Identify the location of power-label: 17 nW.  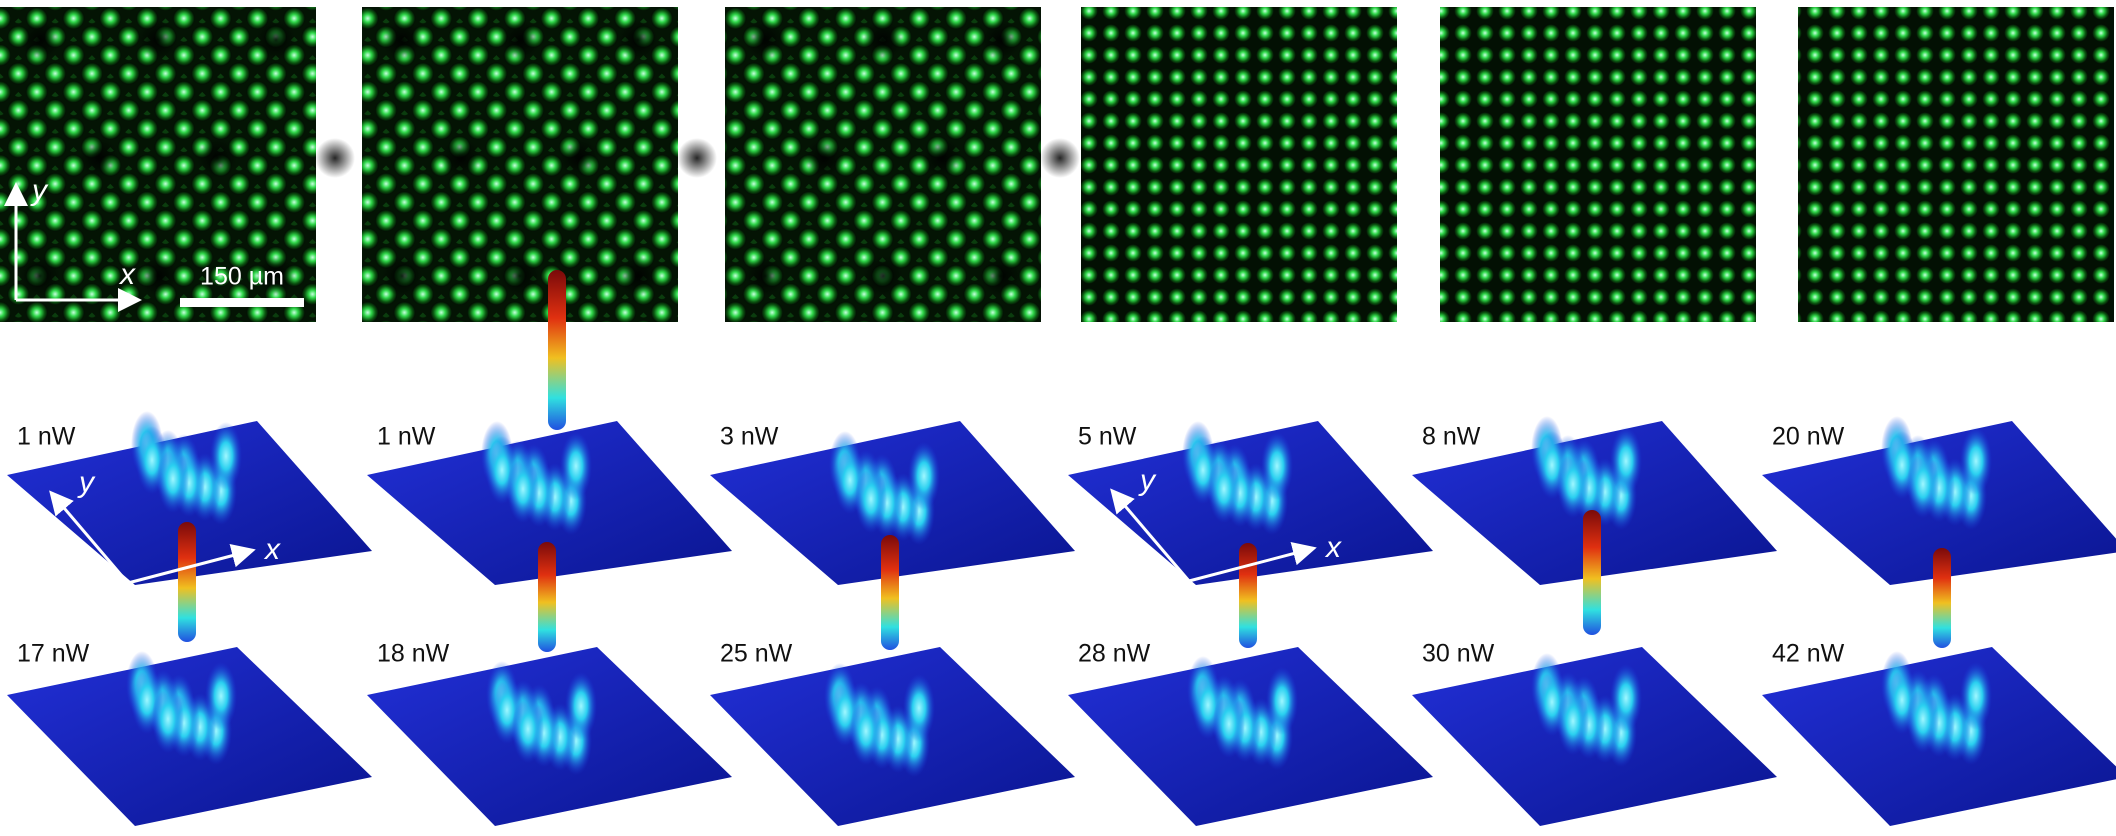
(53, 654).